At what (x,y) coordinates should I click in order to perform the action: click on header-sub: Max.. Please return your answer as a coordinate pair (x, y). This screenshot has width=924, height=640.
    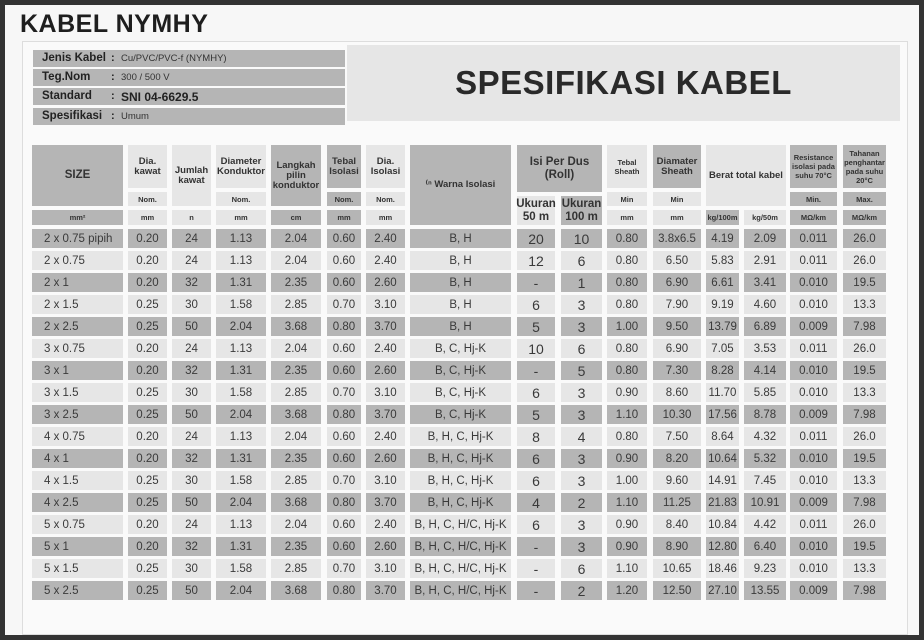
    Looking at the image, I should click on (864, 199).